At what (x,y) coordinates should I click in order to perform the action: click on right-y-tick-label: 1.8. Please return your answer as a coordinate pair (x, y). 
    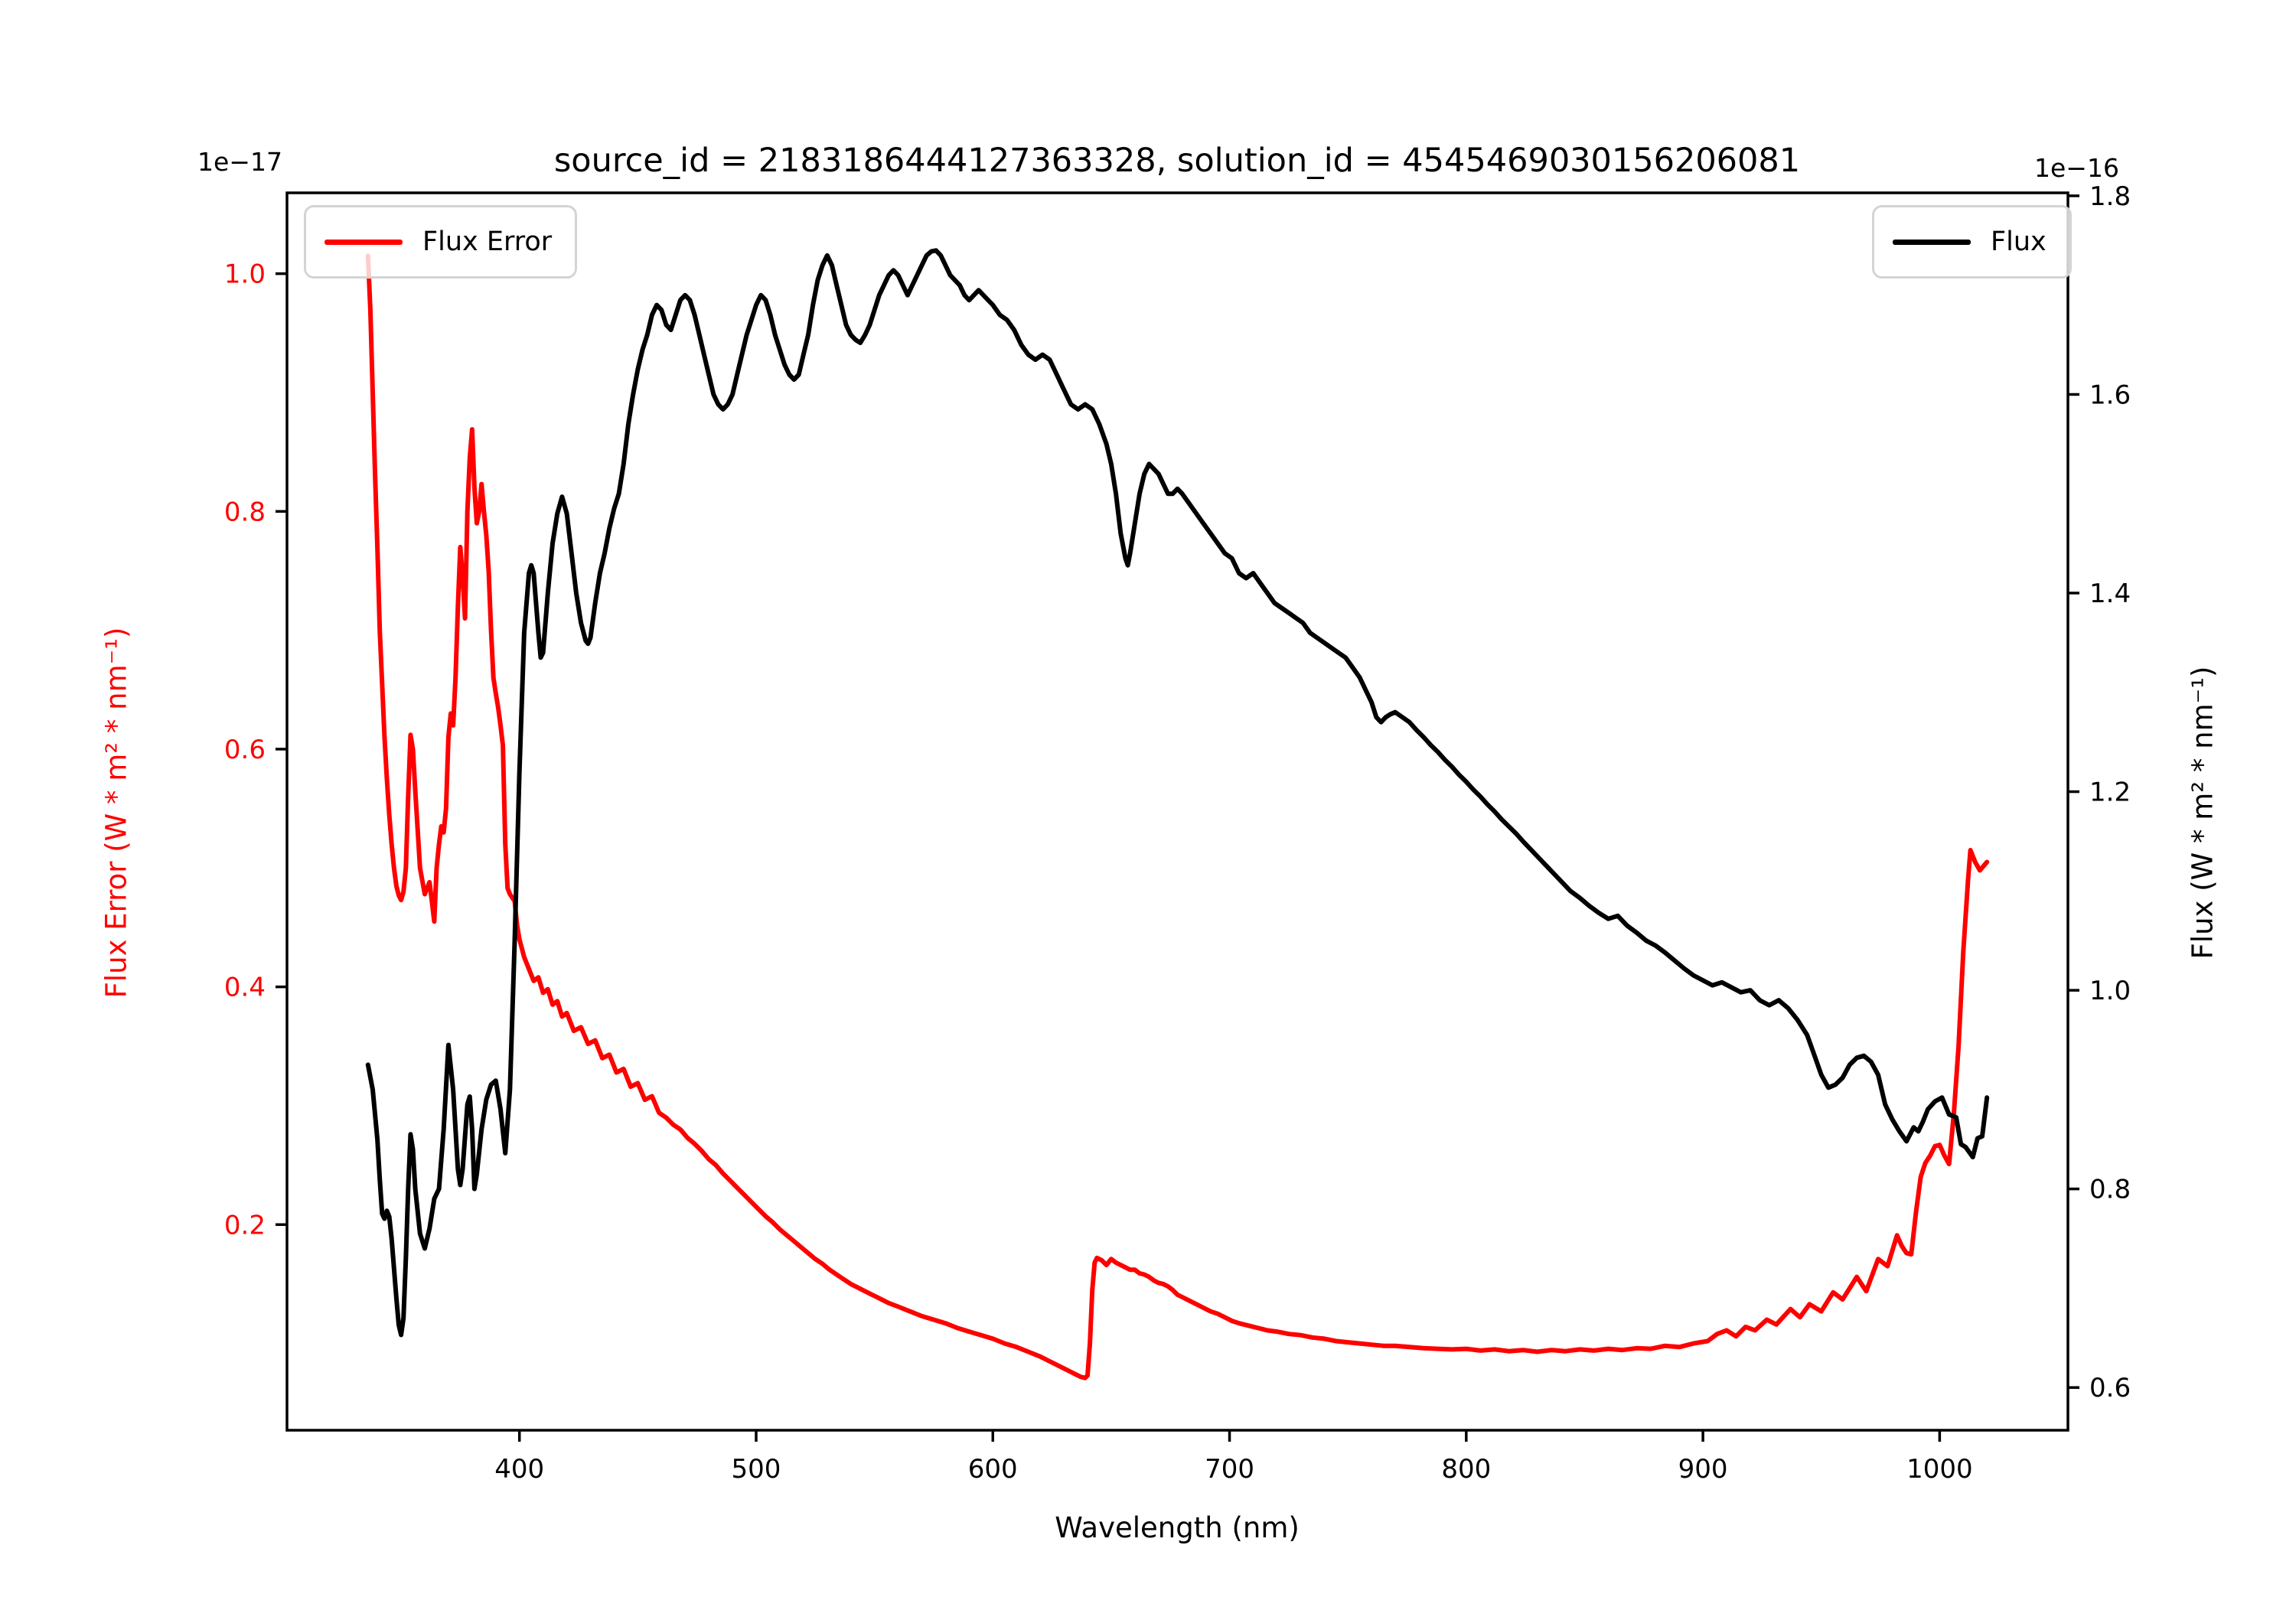
    Looking at the image, I should click on (2110, 196).